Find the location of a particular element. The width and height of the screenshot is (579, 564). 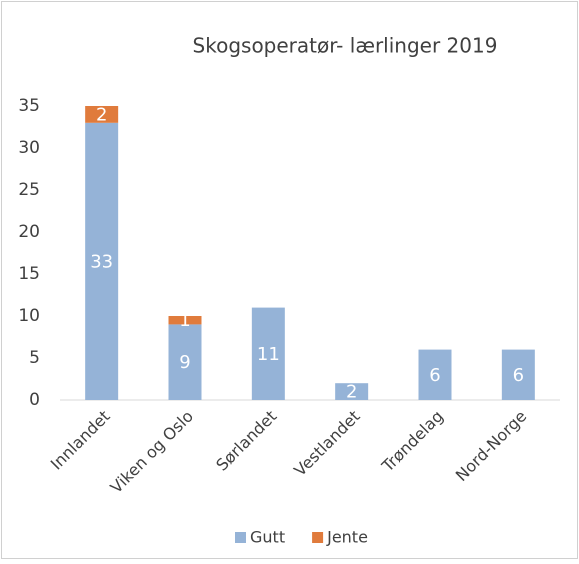

data-label: 33 is located at coordinates (101, 261).